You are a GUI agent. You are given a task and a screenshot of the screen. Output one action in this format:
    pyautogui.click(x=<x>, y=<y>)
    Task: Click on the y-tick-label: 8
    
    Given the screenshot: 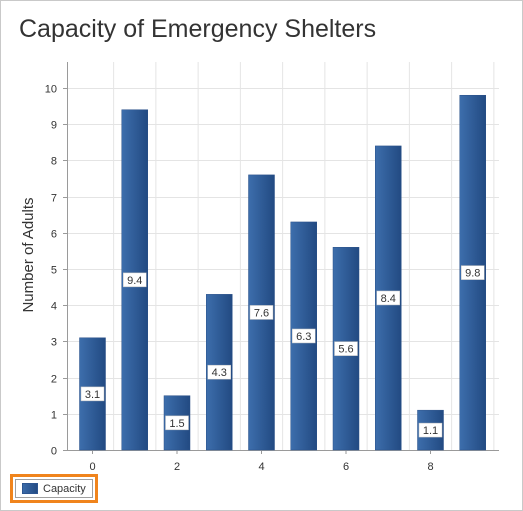 What is the action you would take?
    pyautogui.click(x=54, y=162)
    